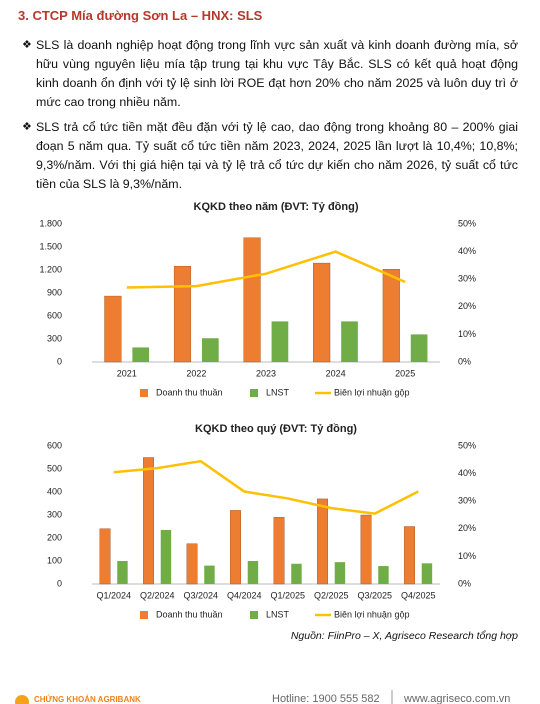  I want to click on x-tick-label: 2024, so click(336, 373).